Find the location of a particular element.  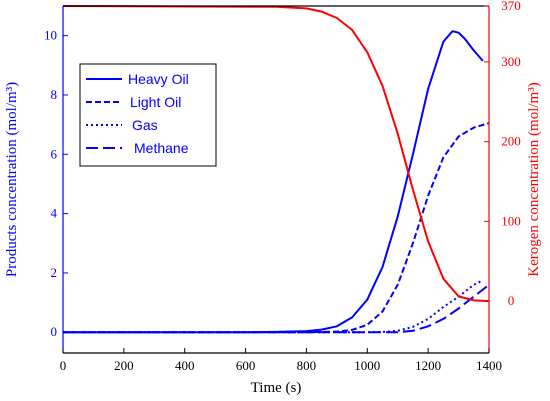

y-left-tick-label: 10 is located at coordinates (50, 35).